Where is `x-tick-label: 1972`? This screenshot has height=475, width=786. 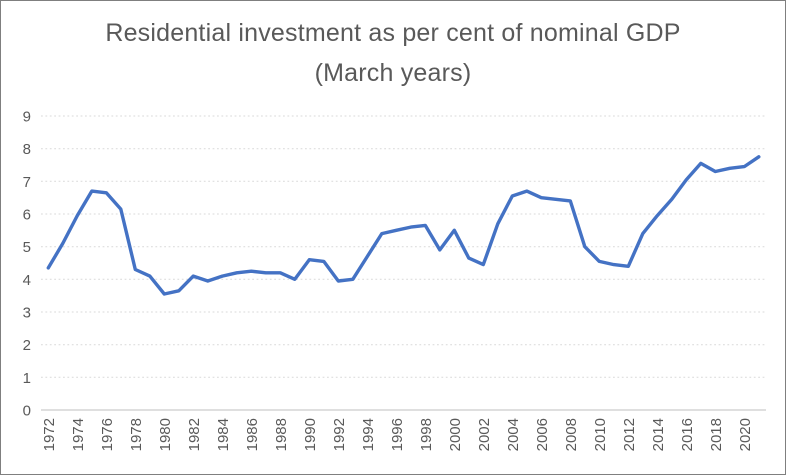 x-tick-label: 1972 is located at coordinates (49, 434).